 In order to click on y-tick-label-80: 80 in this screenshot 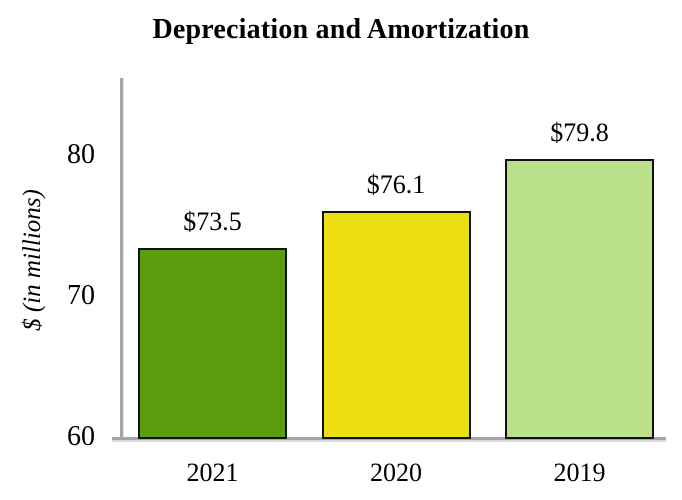, I will do `click(81, 154)`.